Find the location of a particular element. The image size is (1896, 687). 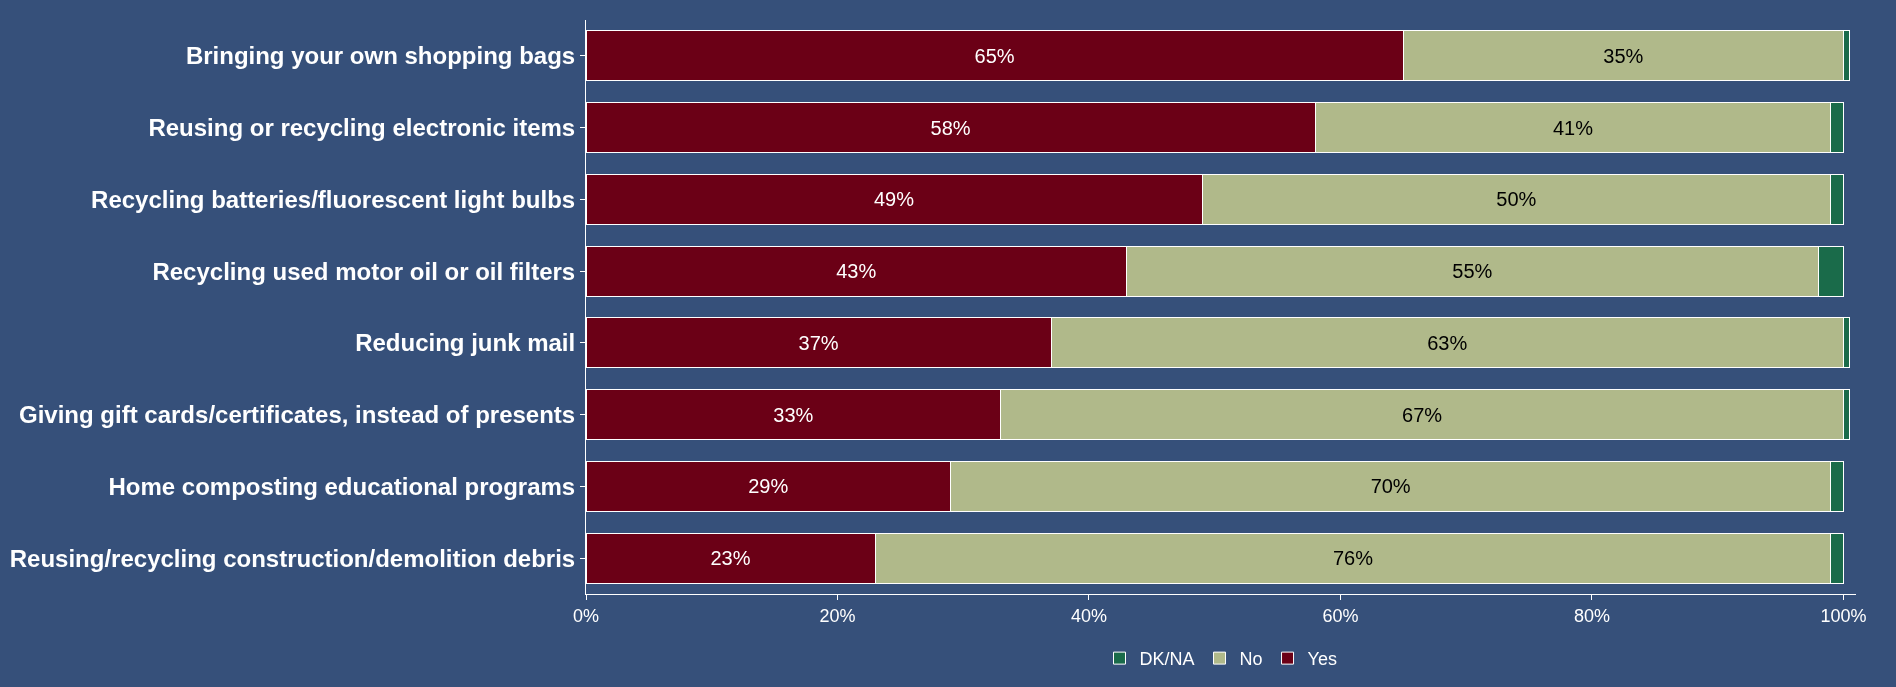

data-label: 43% is located at coordinates (856, 271).